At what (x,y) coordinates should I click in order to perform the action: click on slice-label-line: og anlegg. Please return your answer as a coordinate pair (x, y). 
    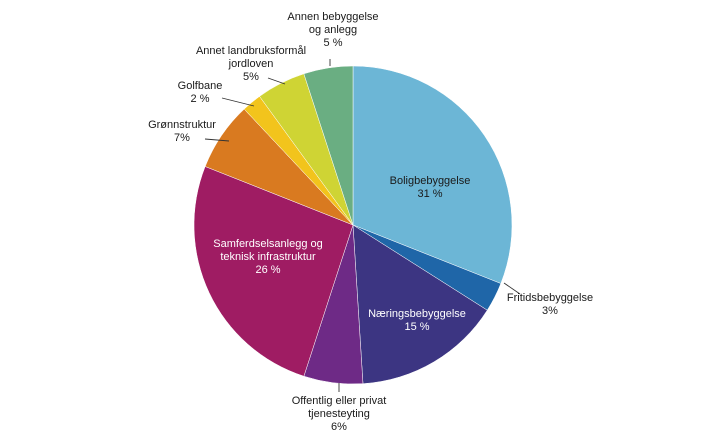
    Looking at the image, I should click on (333, 30).